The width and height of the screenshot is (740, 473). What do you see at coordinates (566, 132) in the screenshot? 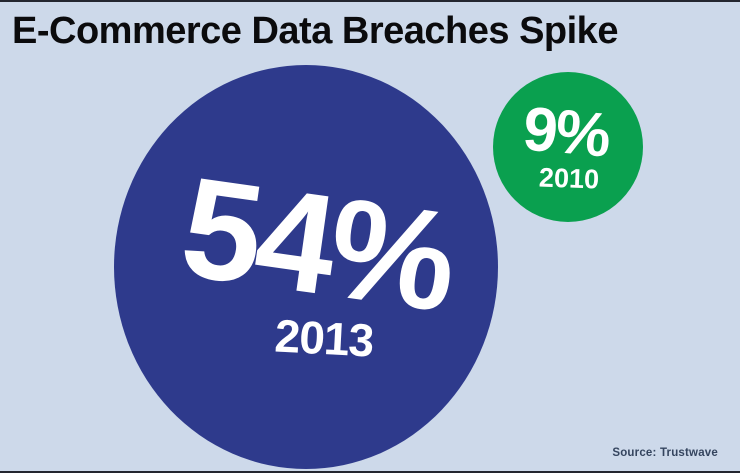
I see `bubble-2010-value: 9%` at bounding box center [566, 132].